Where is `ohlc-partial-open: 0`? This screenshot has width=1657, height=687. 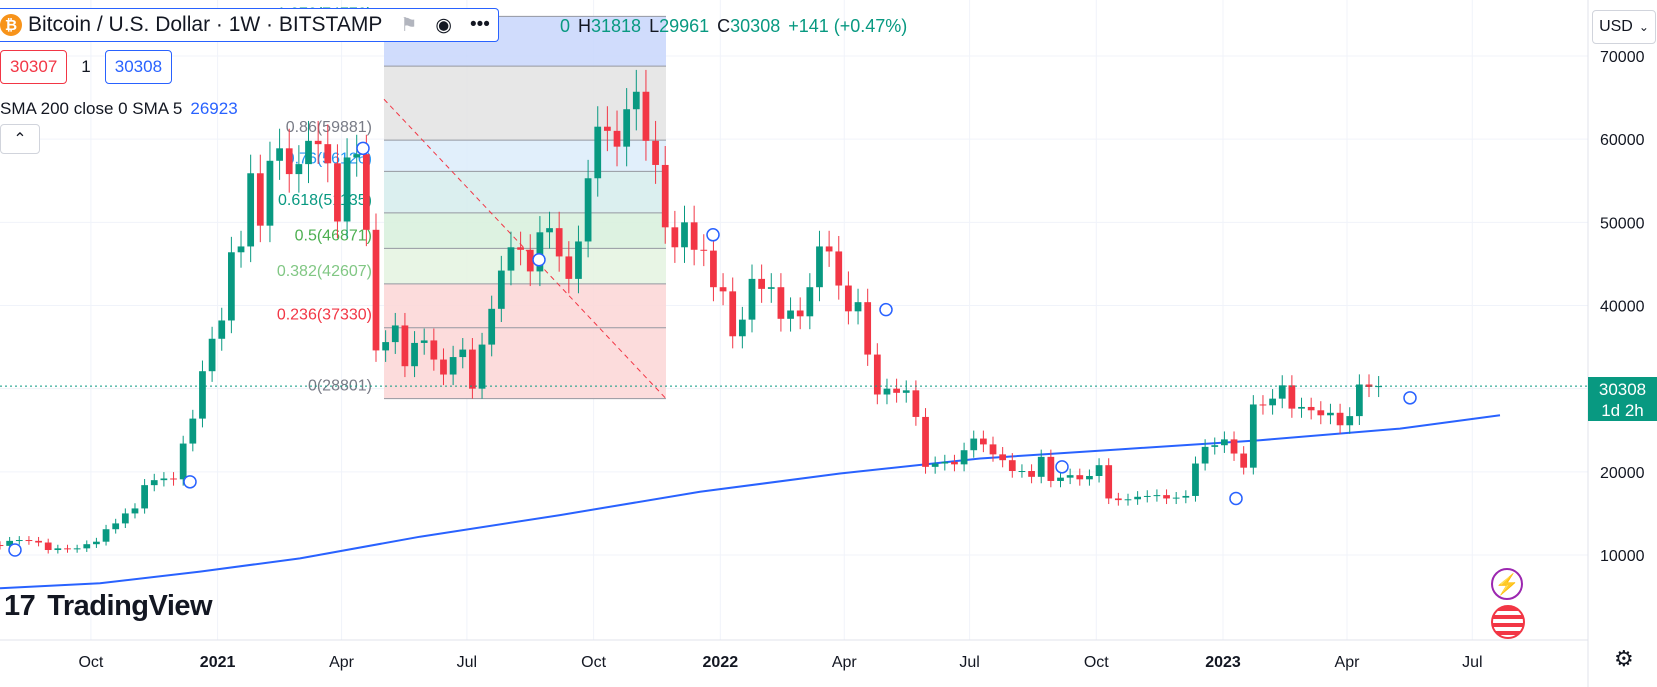 ohlc-partial-open: 0 is located at coordinates (565, 26).